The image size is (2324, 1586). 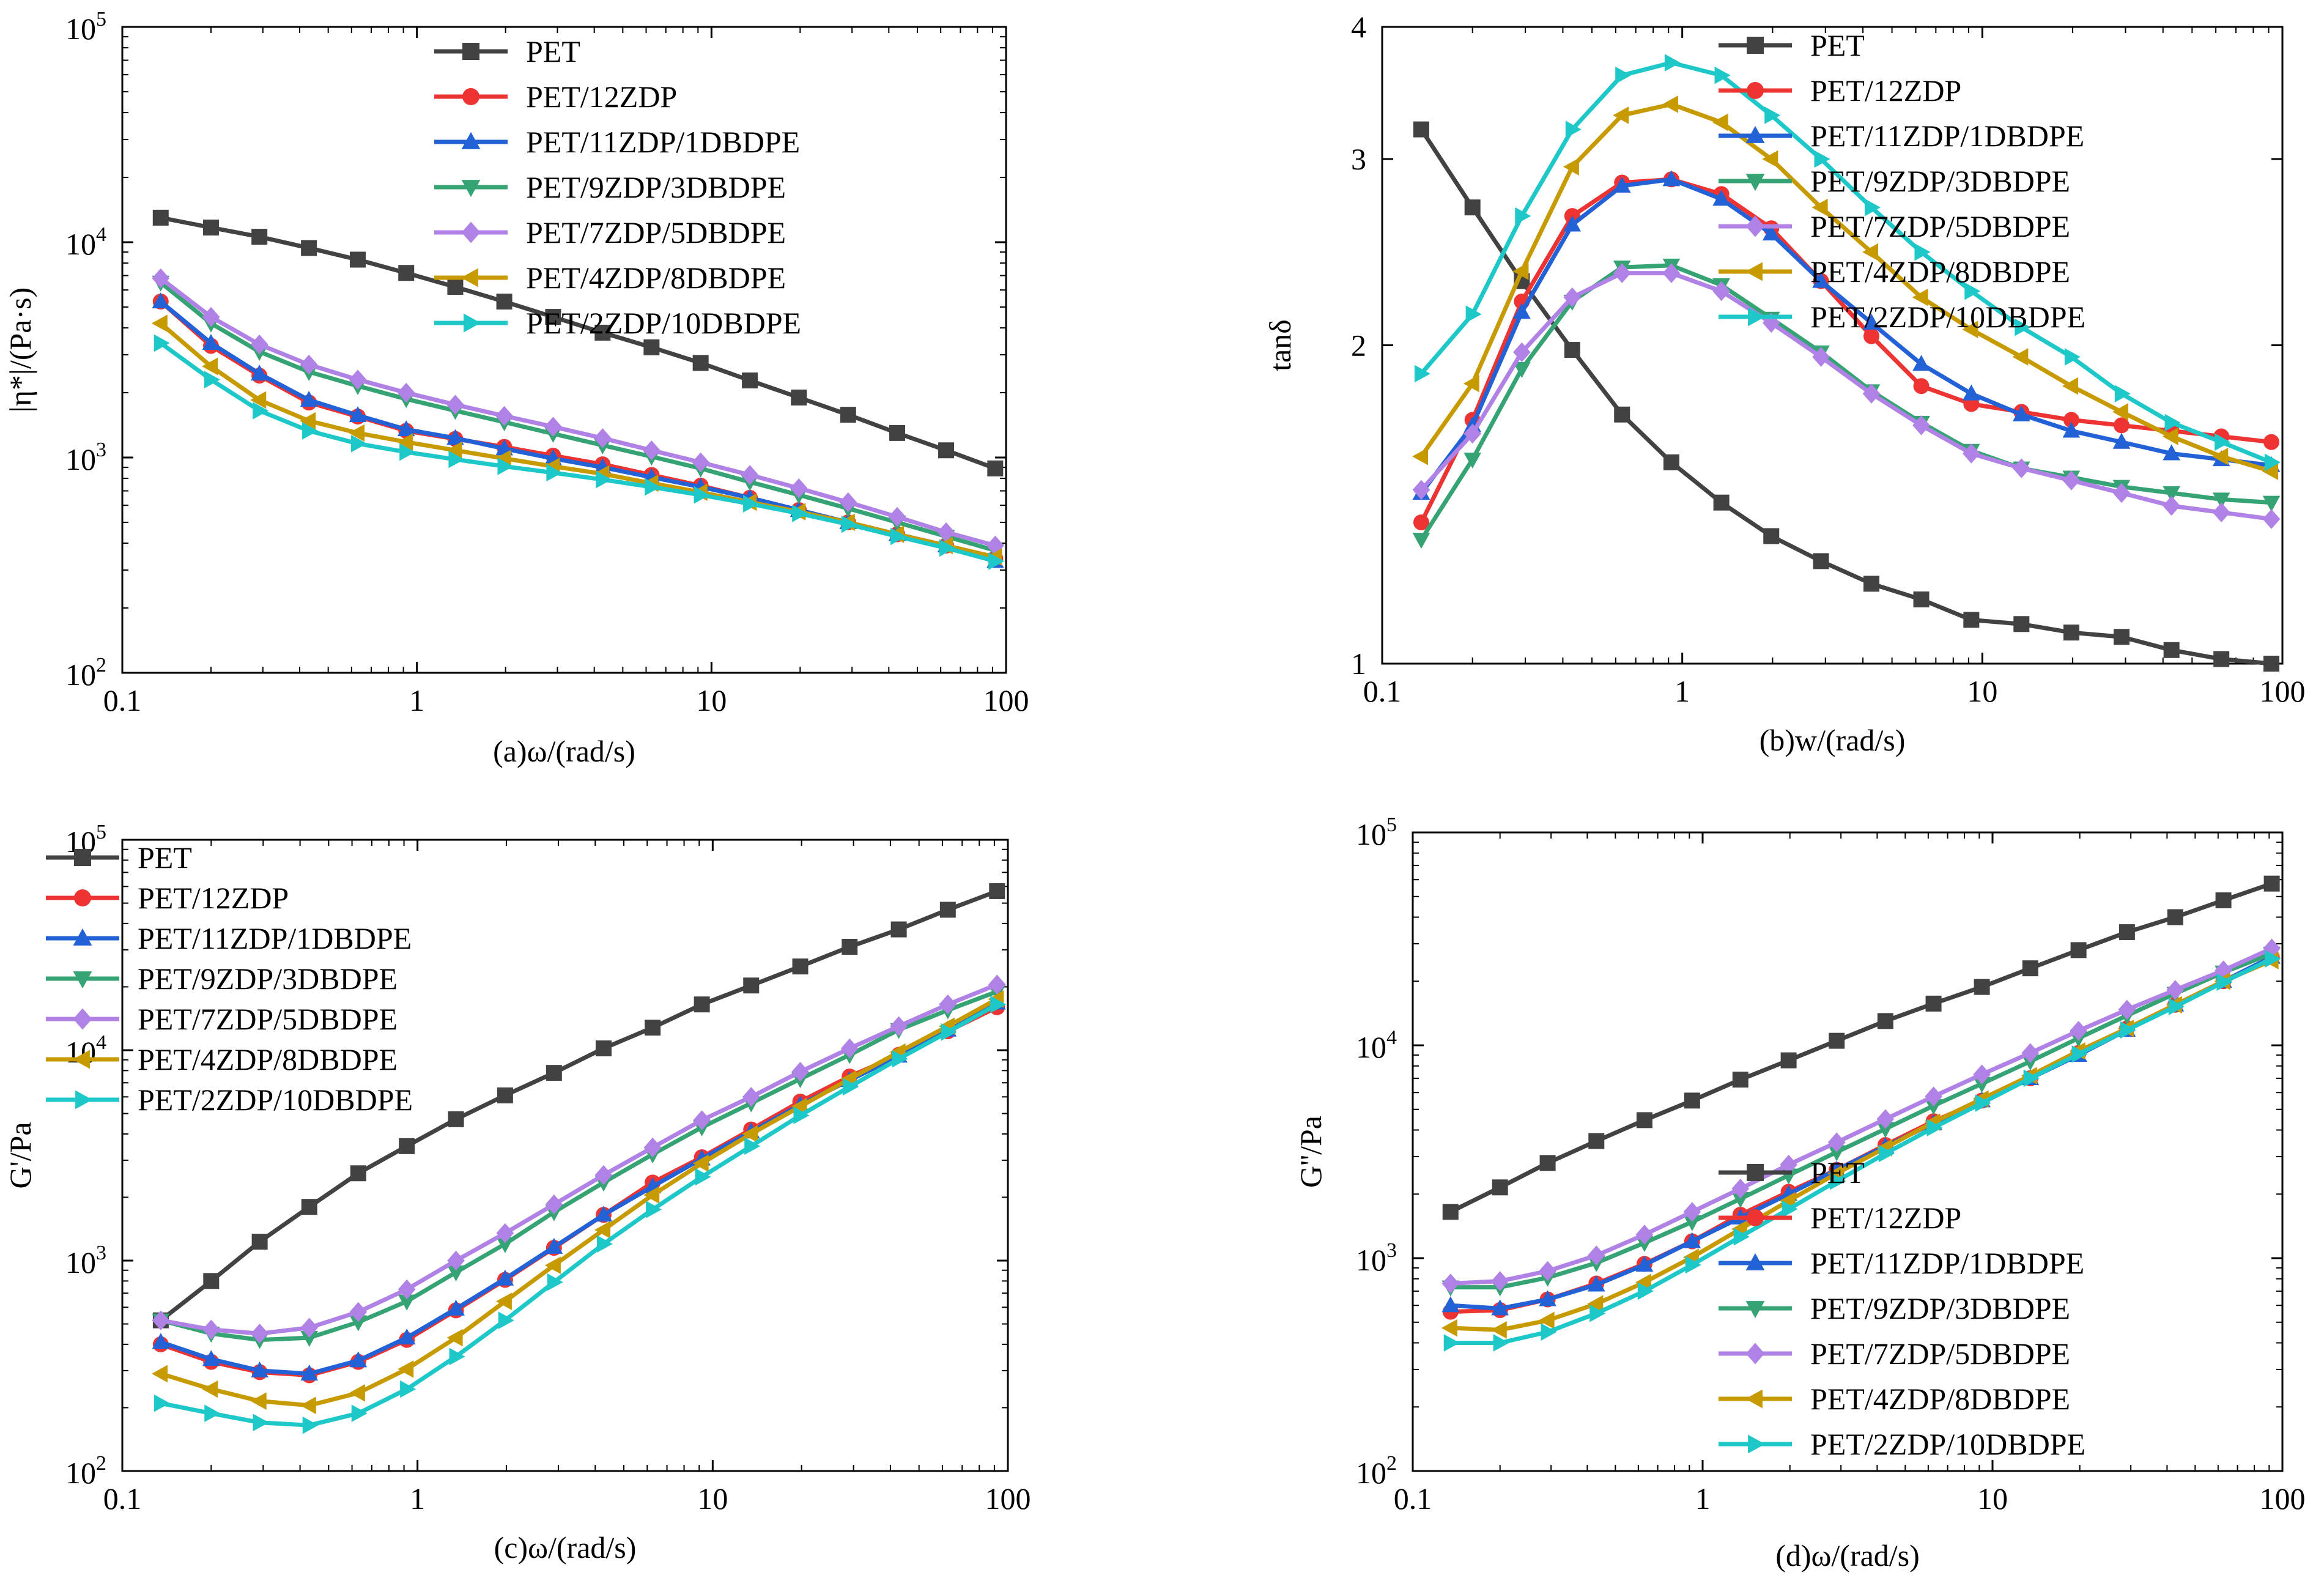 What do you see at coordinates (417, 1499) in the screenshot?
I see `x-tick-label: 1` at bounding box center [417, 1499].